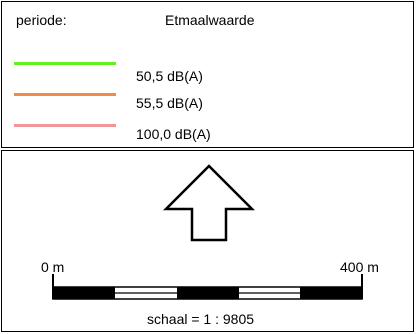 Image resolution: width=417 pixels, height=334 pixels. What do you see at coordinates (209, 203) in the screenshot?
I see `north-arrow-icon` at bounding box center [209, 203].